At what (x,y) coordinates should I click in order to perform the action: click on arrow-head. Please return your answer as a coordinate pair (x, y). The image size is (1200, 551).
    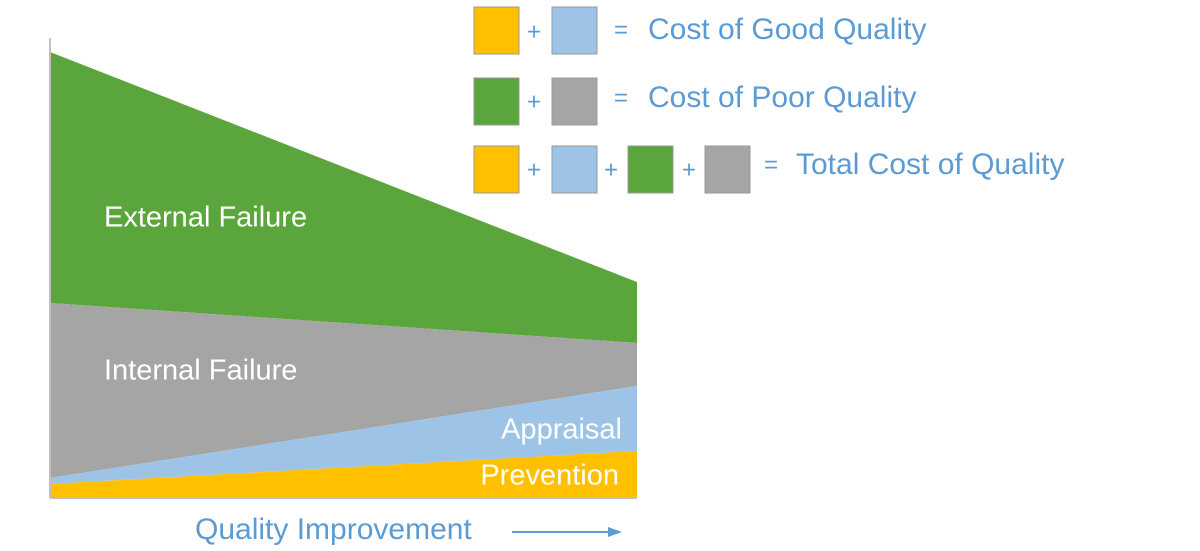
    Looking at the image, I should click on (615, 532).